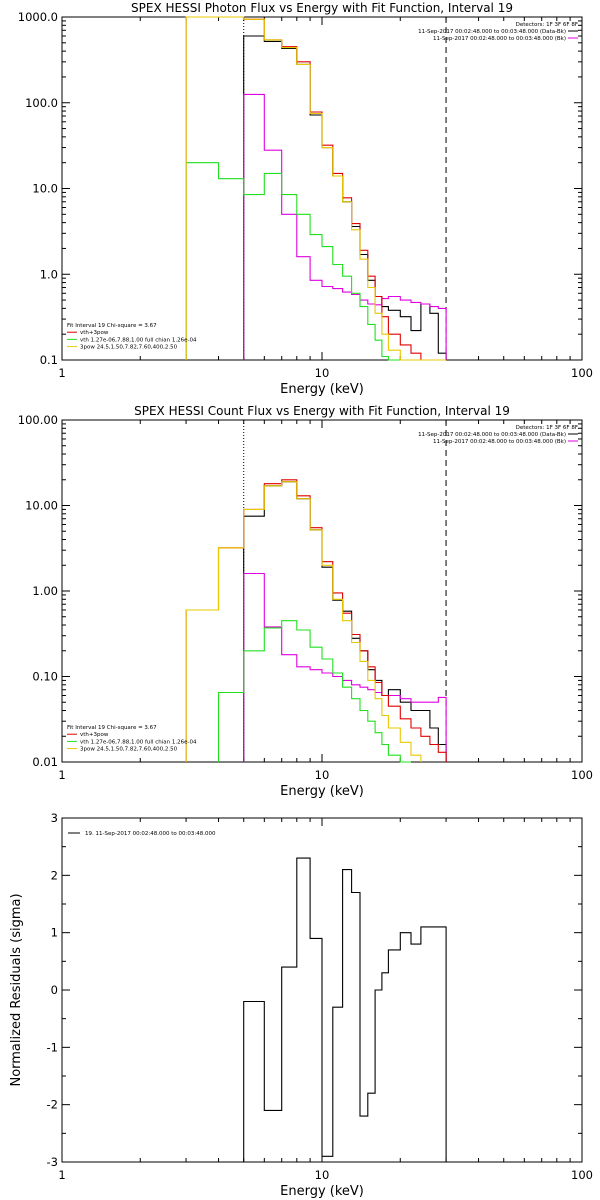 This screenshot has height=1200, width=600. Describe the element at coordinates (45, 189) in the screenshot. I see `y-tick-label: 10.0` at that location.